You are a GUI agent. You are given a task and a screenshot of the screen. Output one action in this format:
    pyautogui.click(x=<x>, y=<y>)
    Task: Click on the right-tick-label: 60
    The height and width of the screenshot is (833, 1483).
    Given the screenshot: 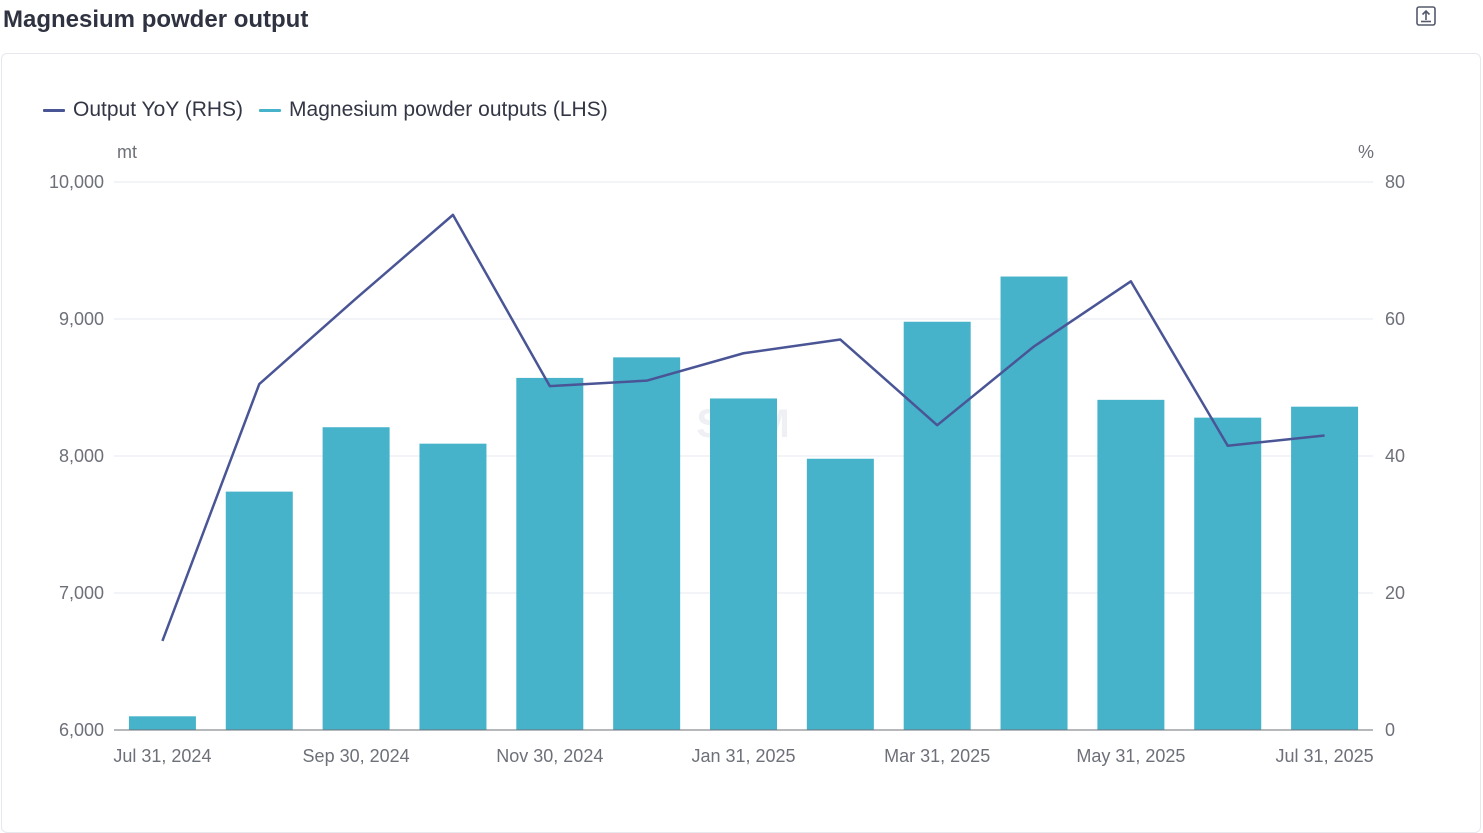 What is the action you would take?
    pyautogui.click(x=1395, y=319)
    